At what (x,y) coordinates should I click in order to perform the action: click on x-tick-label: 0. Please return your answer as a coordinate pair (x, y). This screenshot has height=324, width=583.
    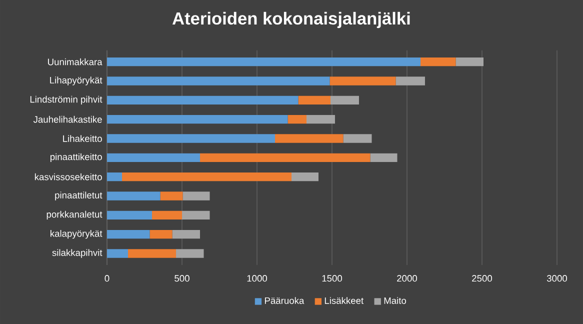
    Looking at the image, I should click on (107, 278).